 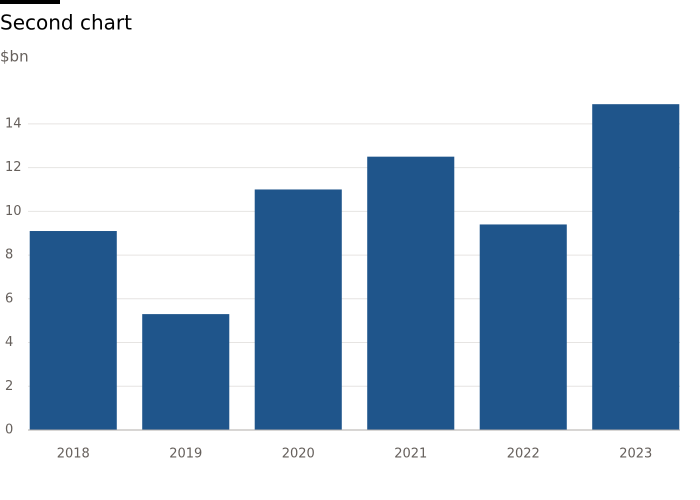 What do you see at coordinates (9, 255) in the screenshot?
I see `y-tick-label: 8` at bounding box center [9, 255].